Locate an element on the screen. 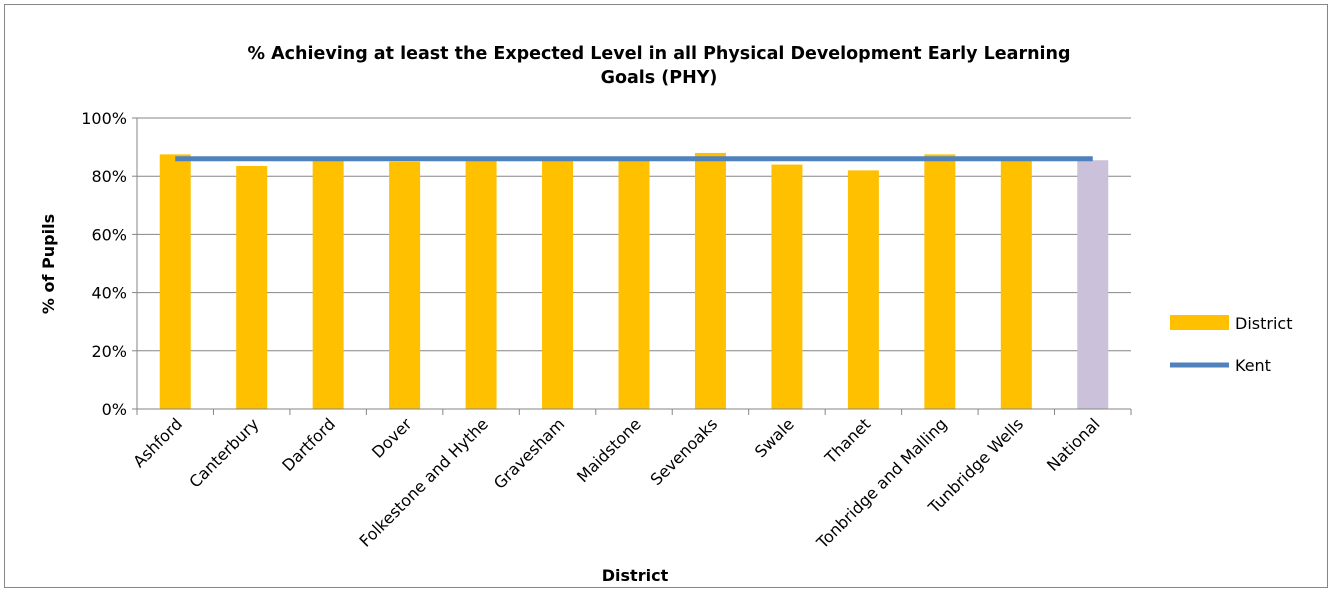 The height and width of the screenshot is (592, 1332). legend-district-swatch is located at coordinates (1199, 322).